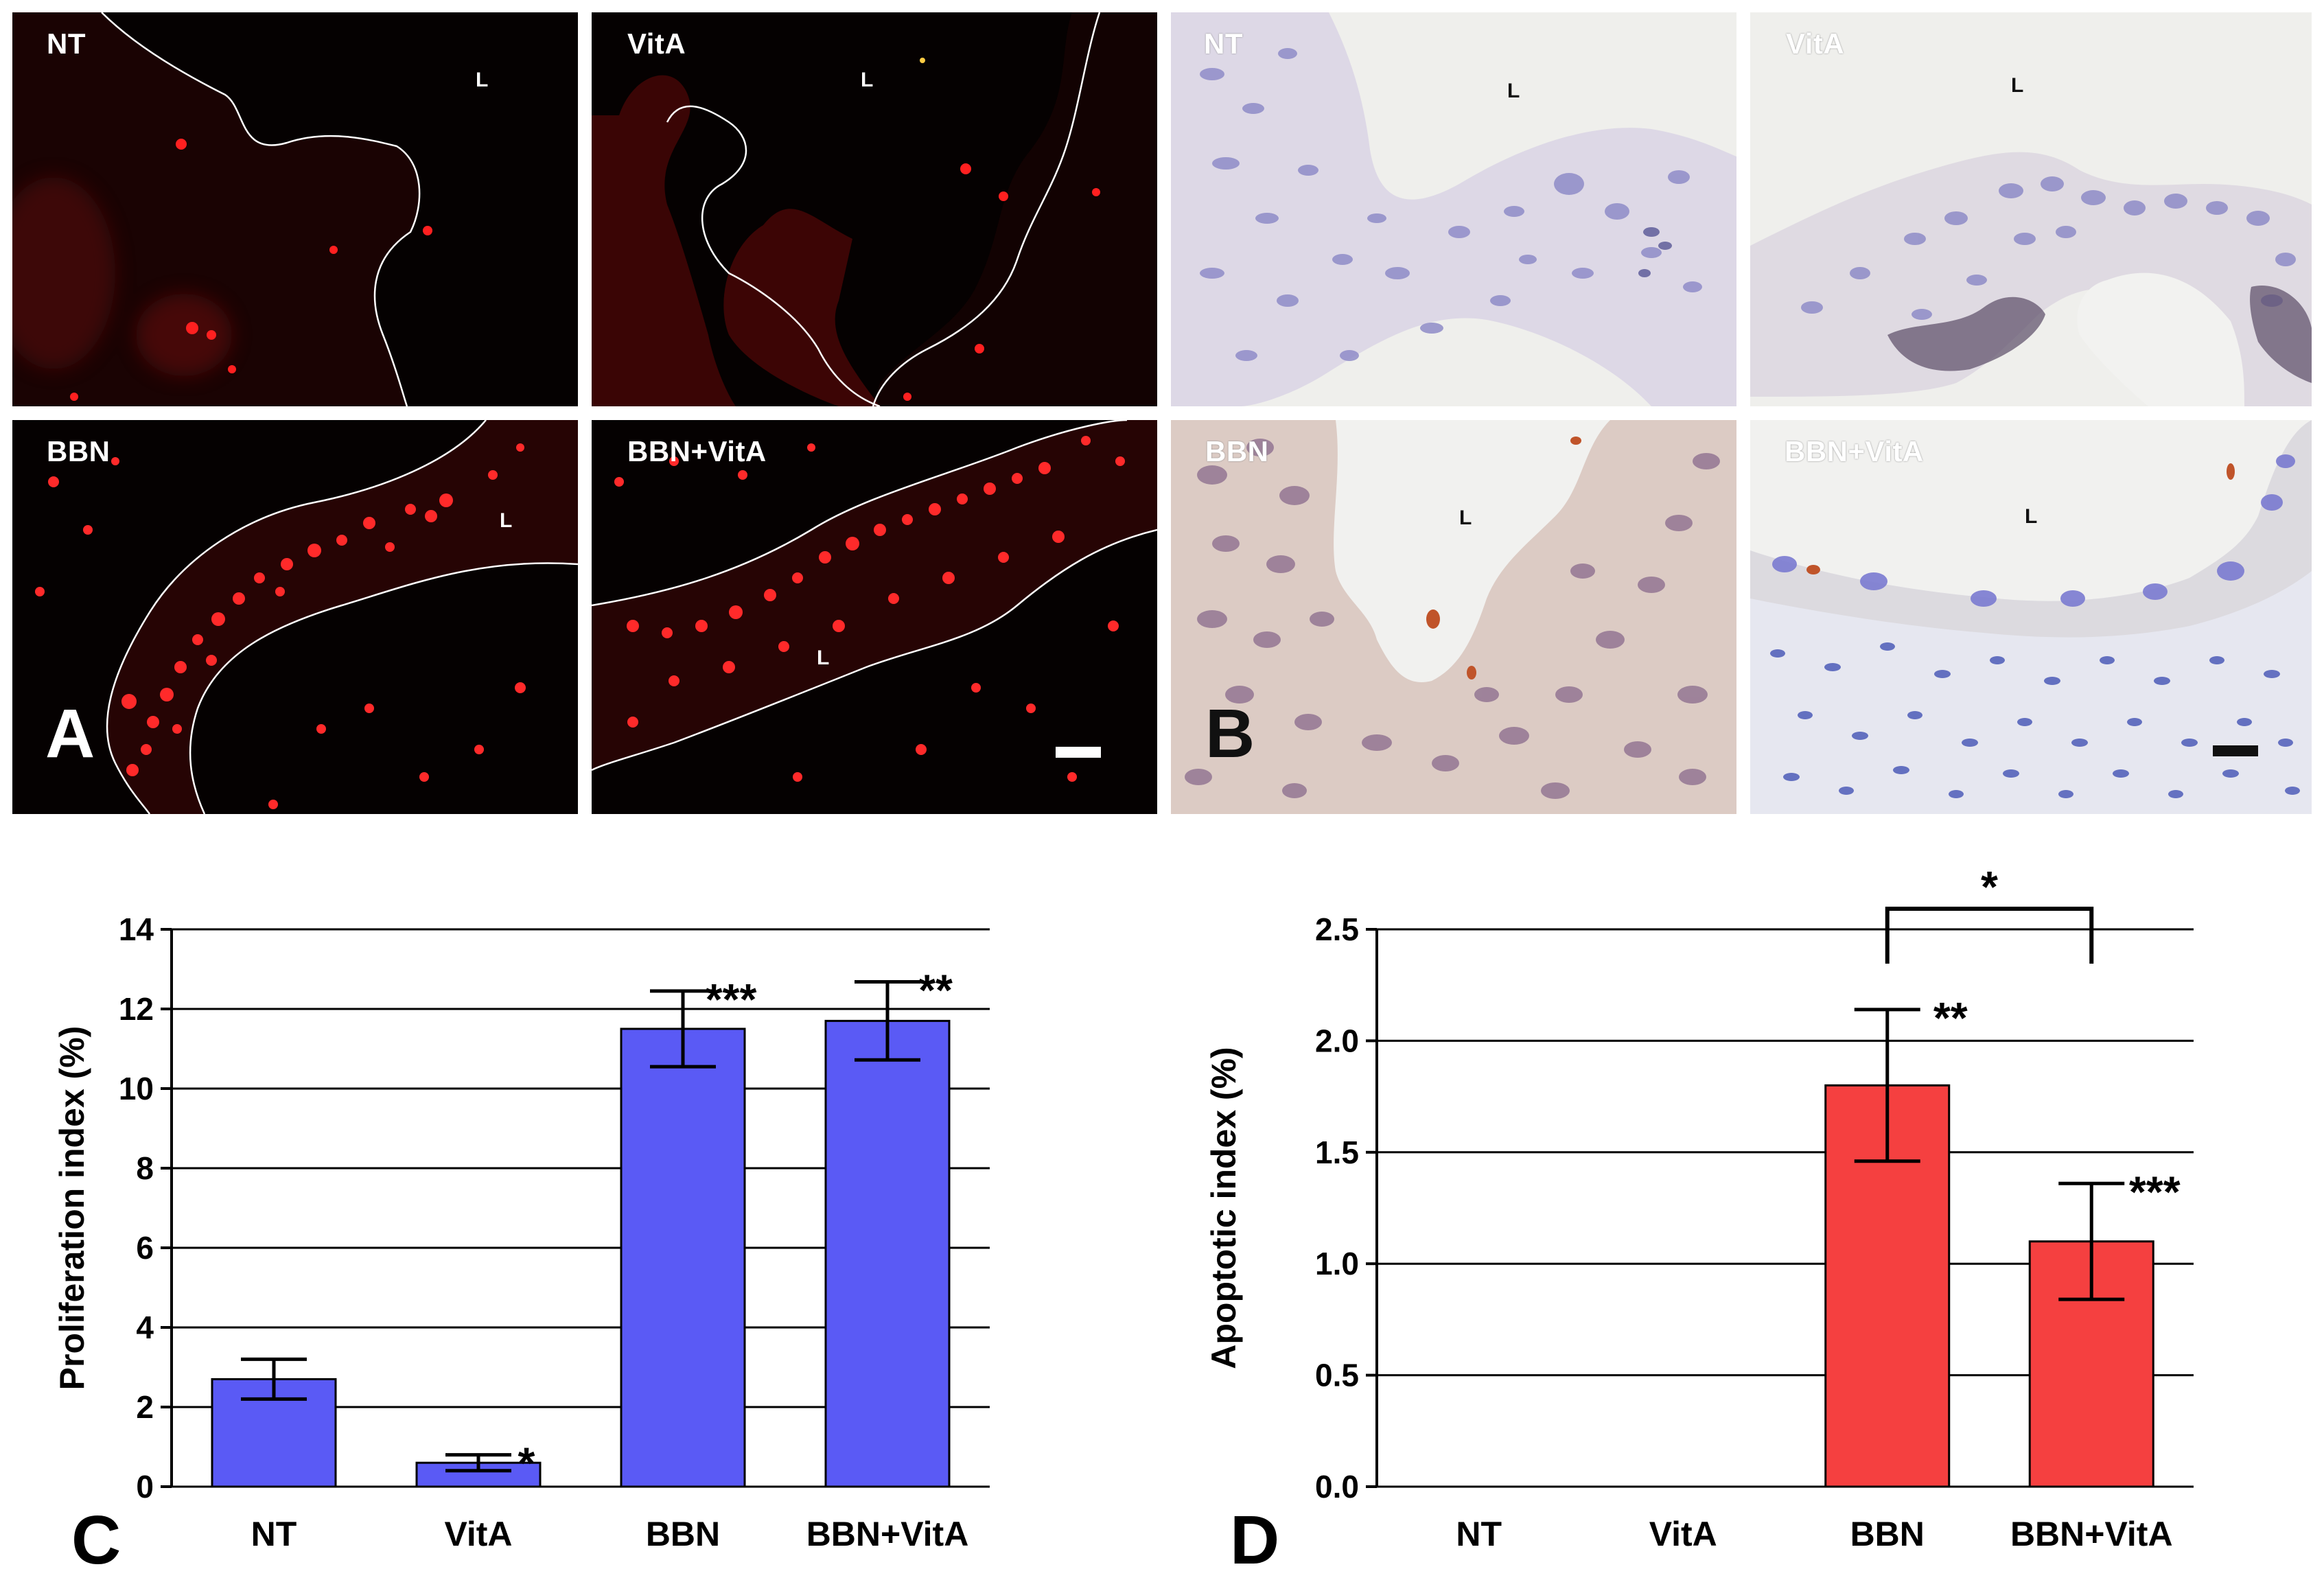 This screenshot has width=2324, height=1580. I want to click on y-tick-label: 0.5, so click(1337, 1375).